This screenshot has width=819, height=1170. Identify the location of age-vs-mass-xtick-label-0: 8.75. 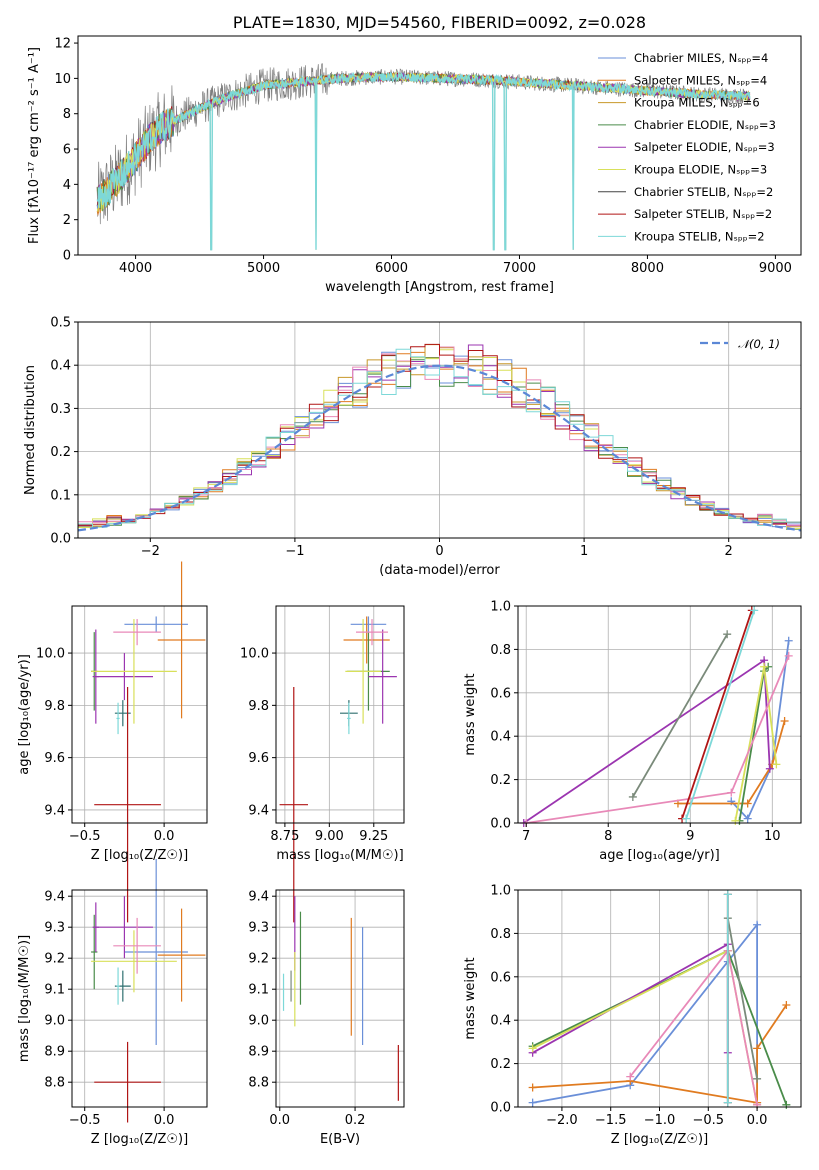
(284, 836).